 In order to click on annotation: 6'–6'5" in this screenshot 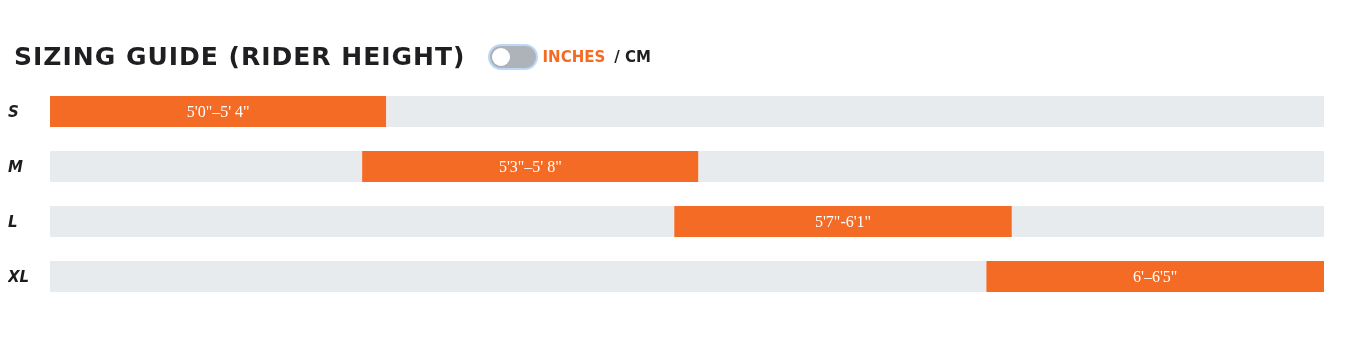, I will do `click(1155, 277)`.